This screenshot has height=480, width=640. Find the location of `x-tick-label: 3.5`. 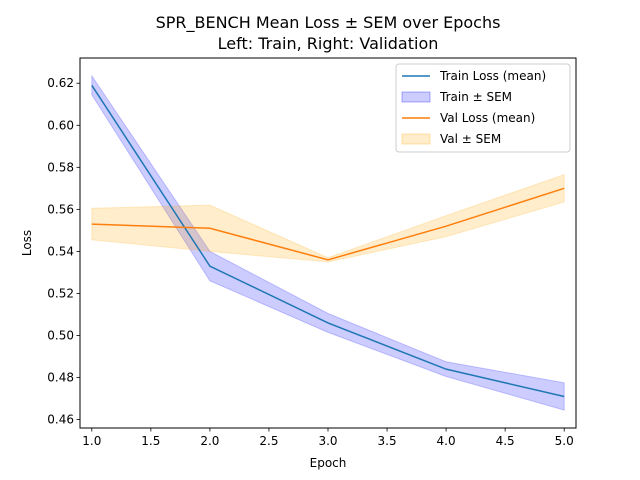

x-tick-label: 3.5 is located at coordinates (387, 441).